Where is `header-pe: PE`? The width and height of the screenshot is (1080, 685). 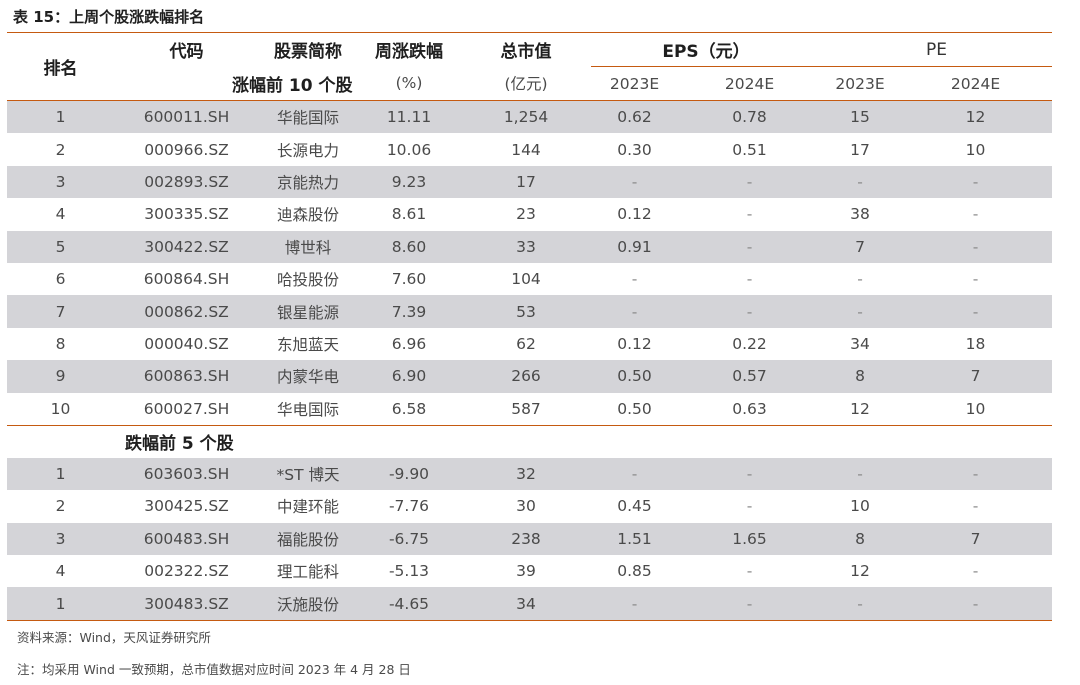
header-pe: PE is located at coordinates (937, 49).